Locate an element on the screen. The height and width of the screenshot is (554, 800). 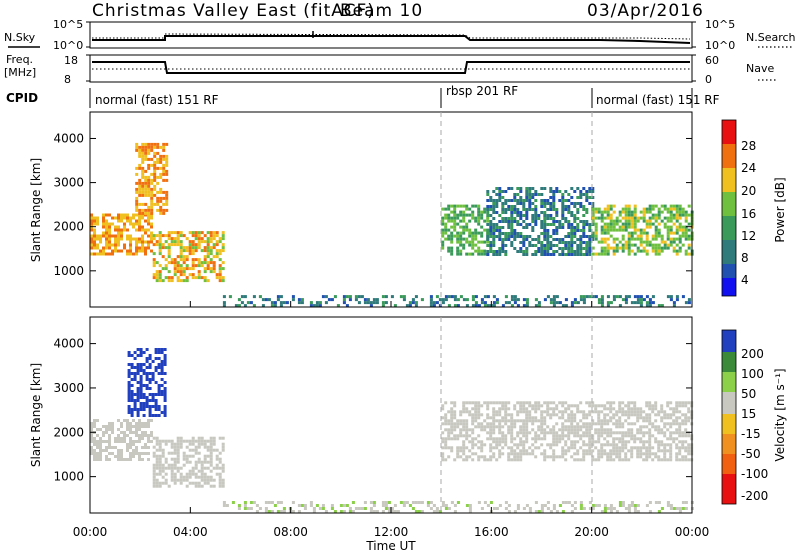
beam-label: Beam 10 is located at coordinates (381, 11).